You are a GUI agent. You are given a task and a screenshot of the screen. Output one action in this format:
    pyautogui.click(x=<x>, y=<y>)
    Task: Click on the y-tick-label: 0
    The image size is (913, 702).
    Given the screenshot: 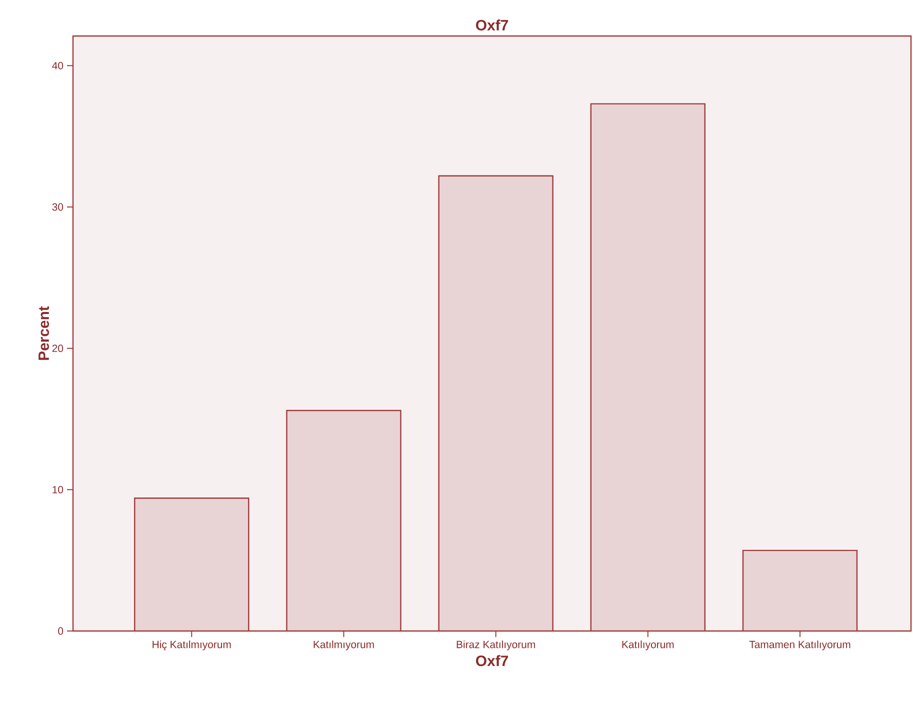 What is the action you would take?
    pyautogui.click(x=61, y=631)
    